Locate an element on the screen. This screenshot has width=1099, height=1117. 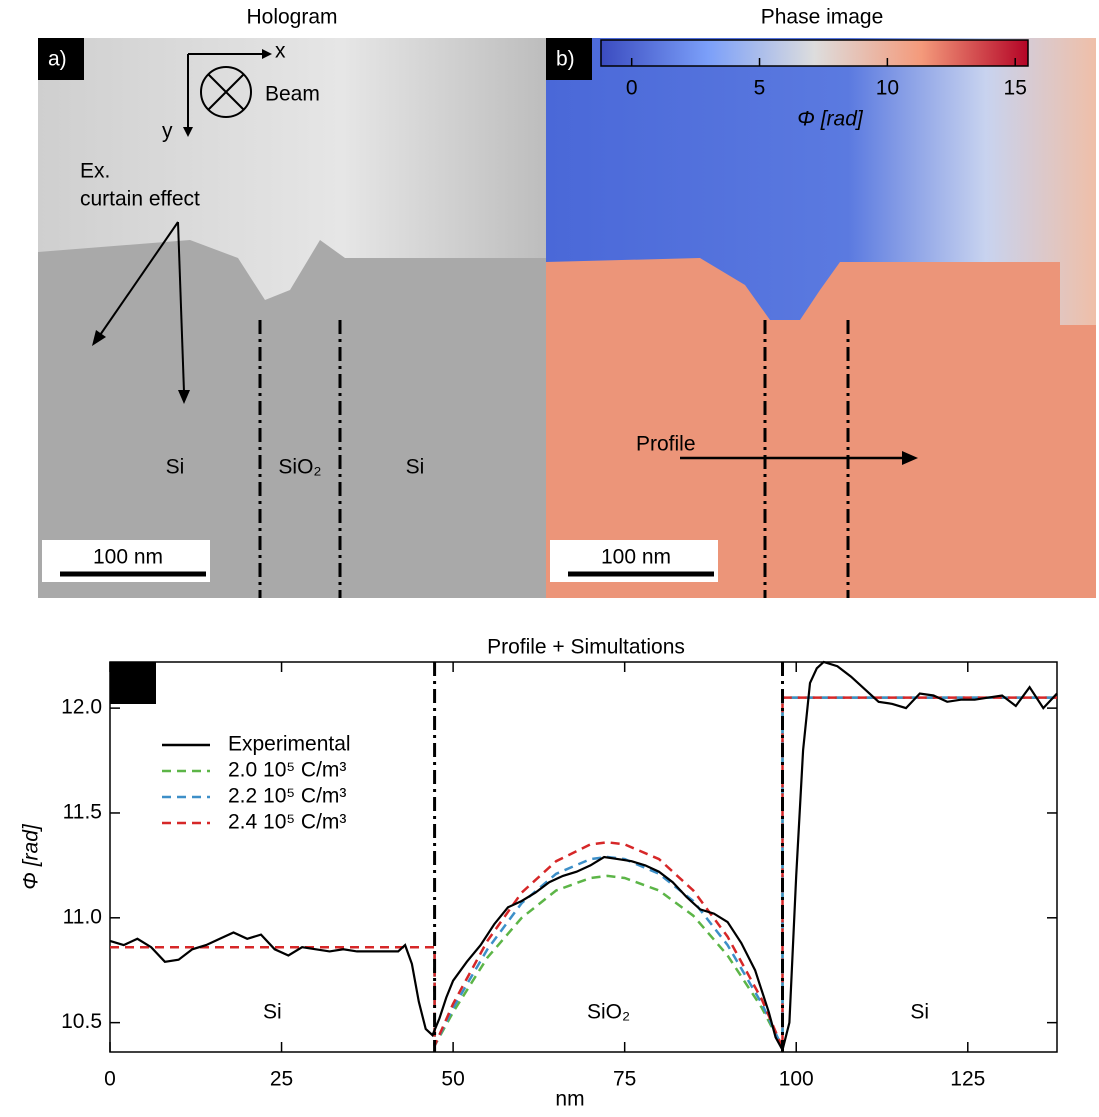
annotation: curtain effect is located at coordinates (140, 199).